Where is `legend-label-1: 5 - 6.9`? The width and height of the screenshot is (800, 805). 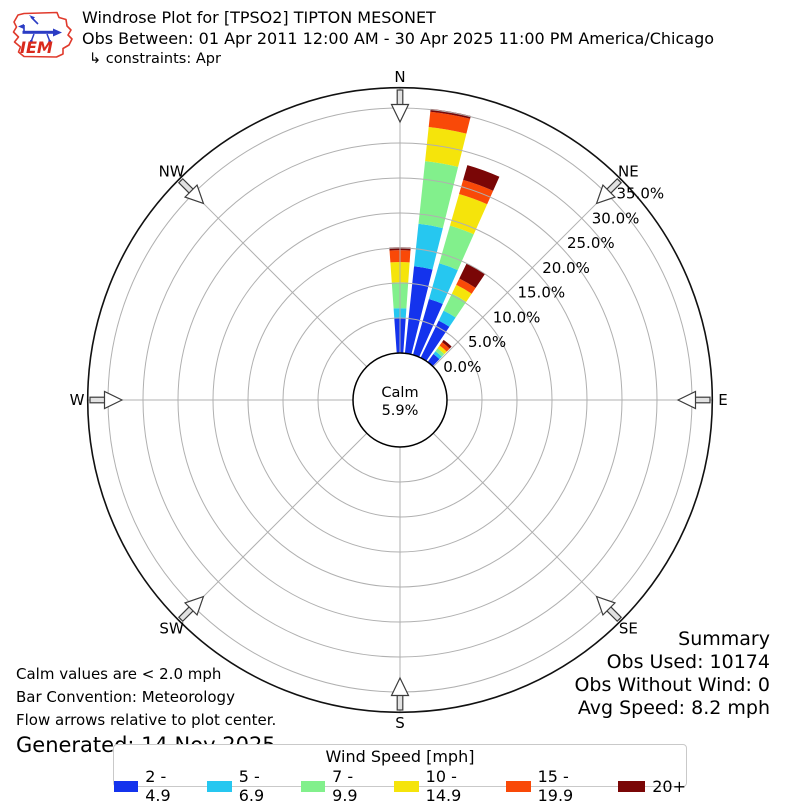 legend-label-1: 5 - 6.9 is located at coordinates (251, 786).